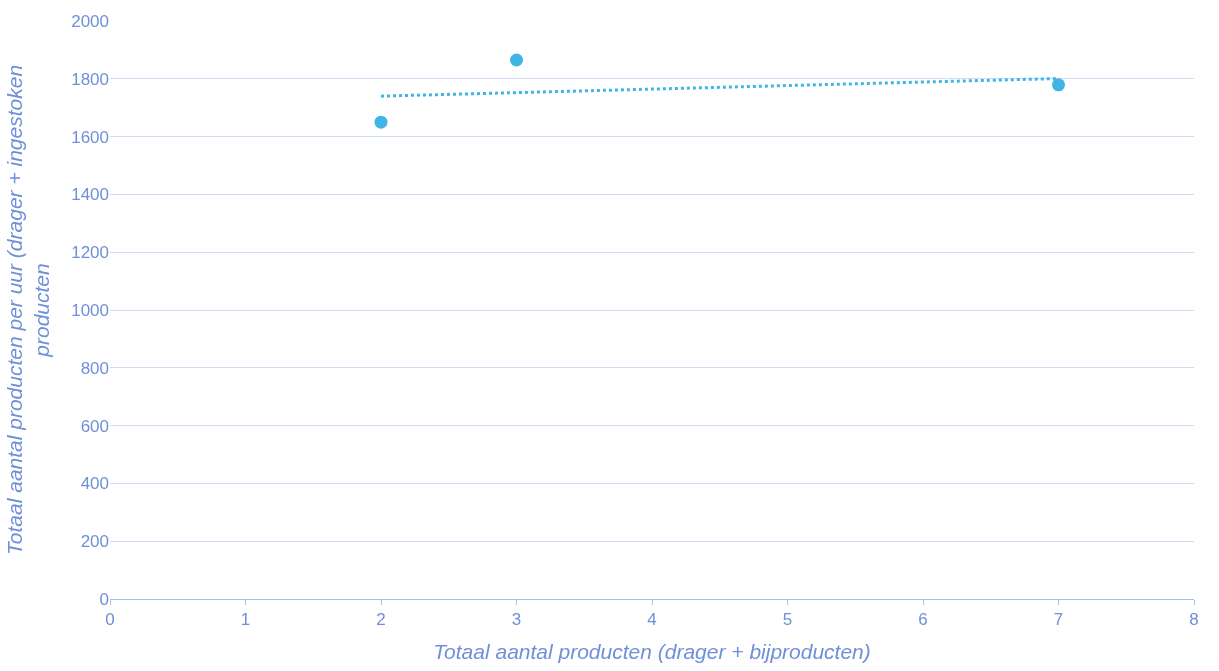 The image size is (1219, 671). What do you see at coordinates (652, 620) in the screenshot?
I see `x-tick-label: 4` at bounding box center [652, 620].